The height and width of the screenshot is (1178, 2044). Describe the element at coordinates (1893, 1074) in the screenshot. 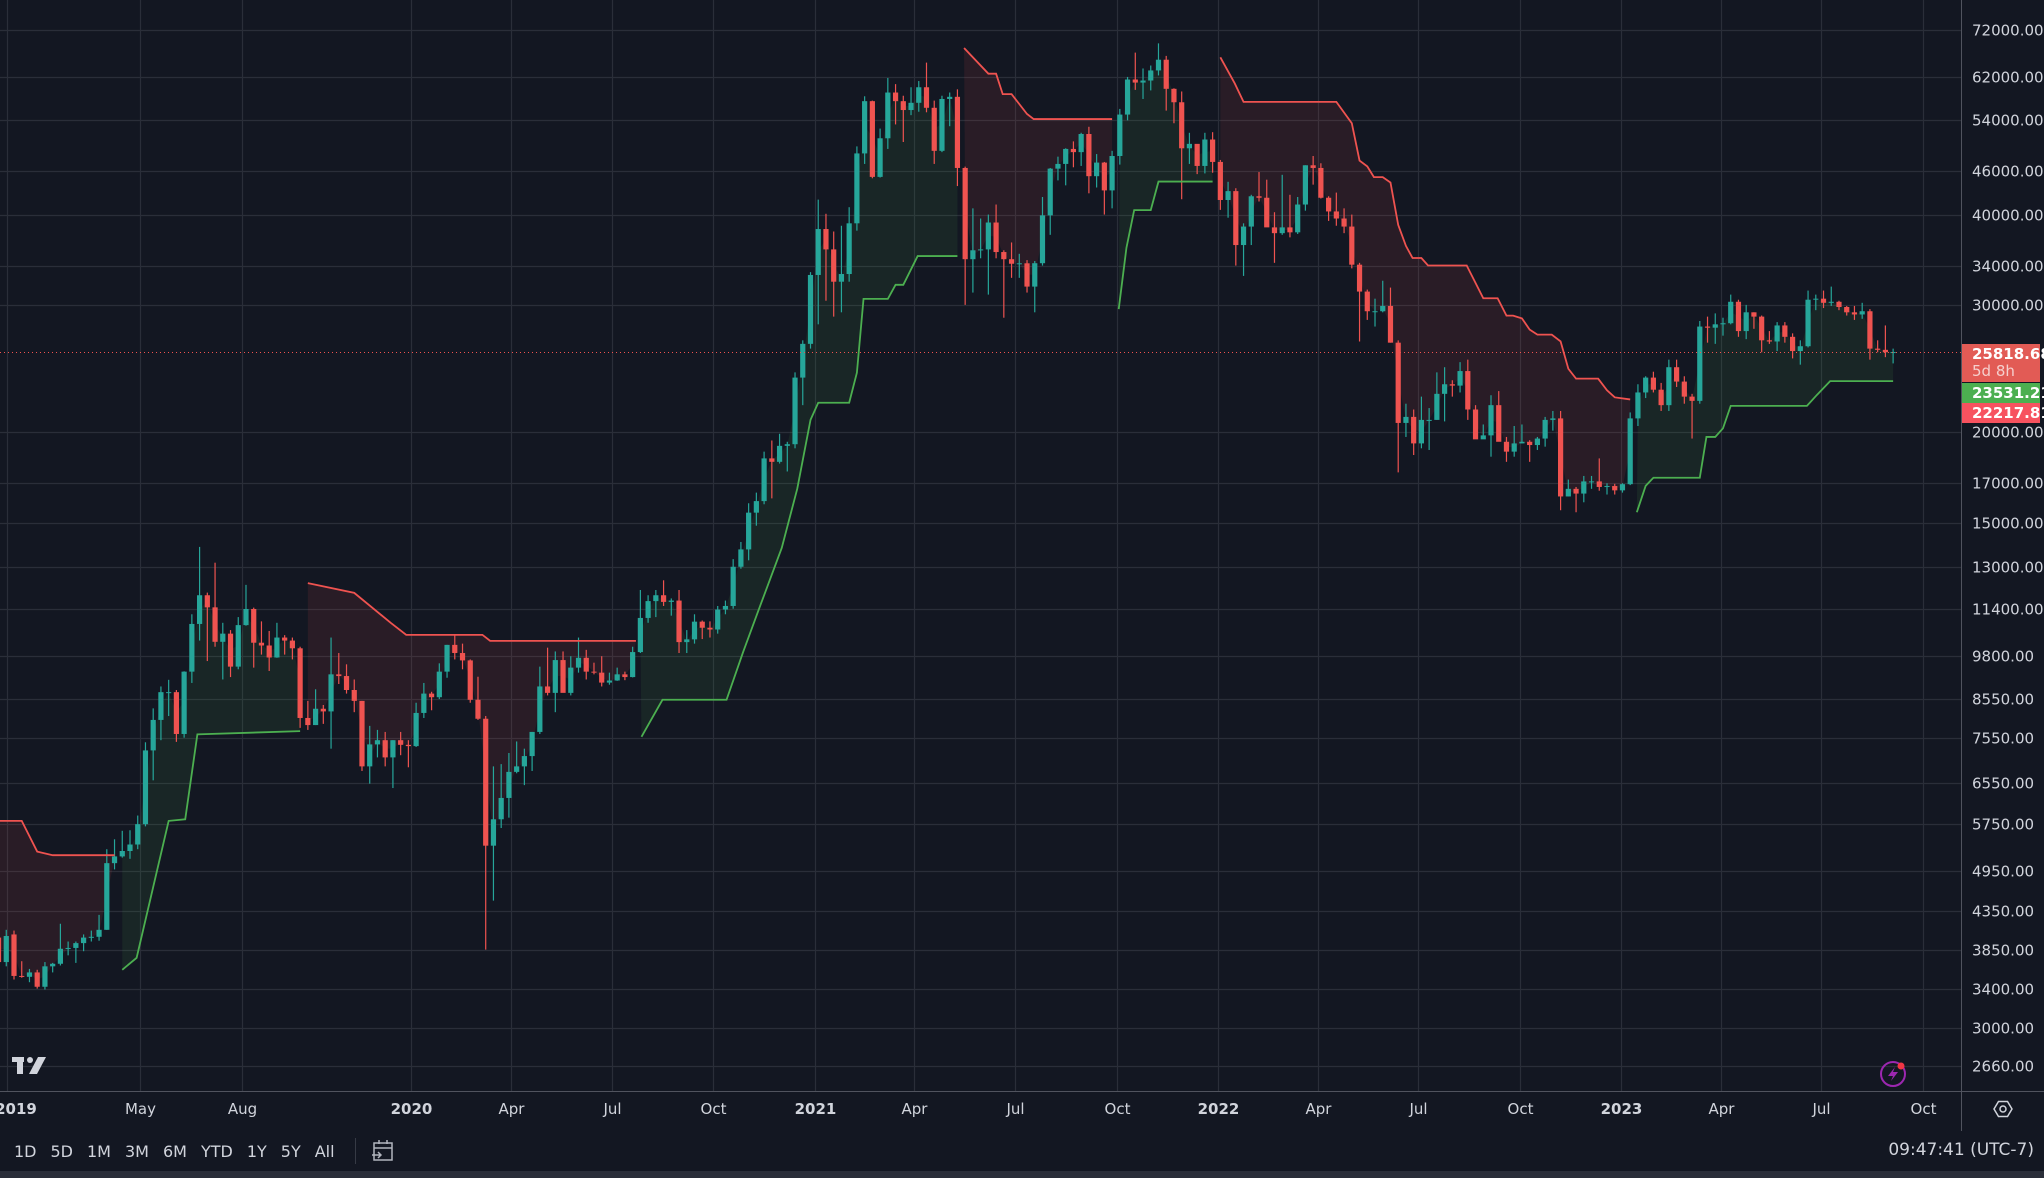

I see `lightning-icon` at that location.